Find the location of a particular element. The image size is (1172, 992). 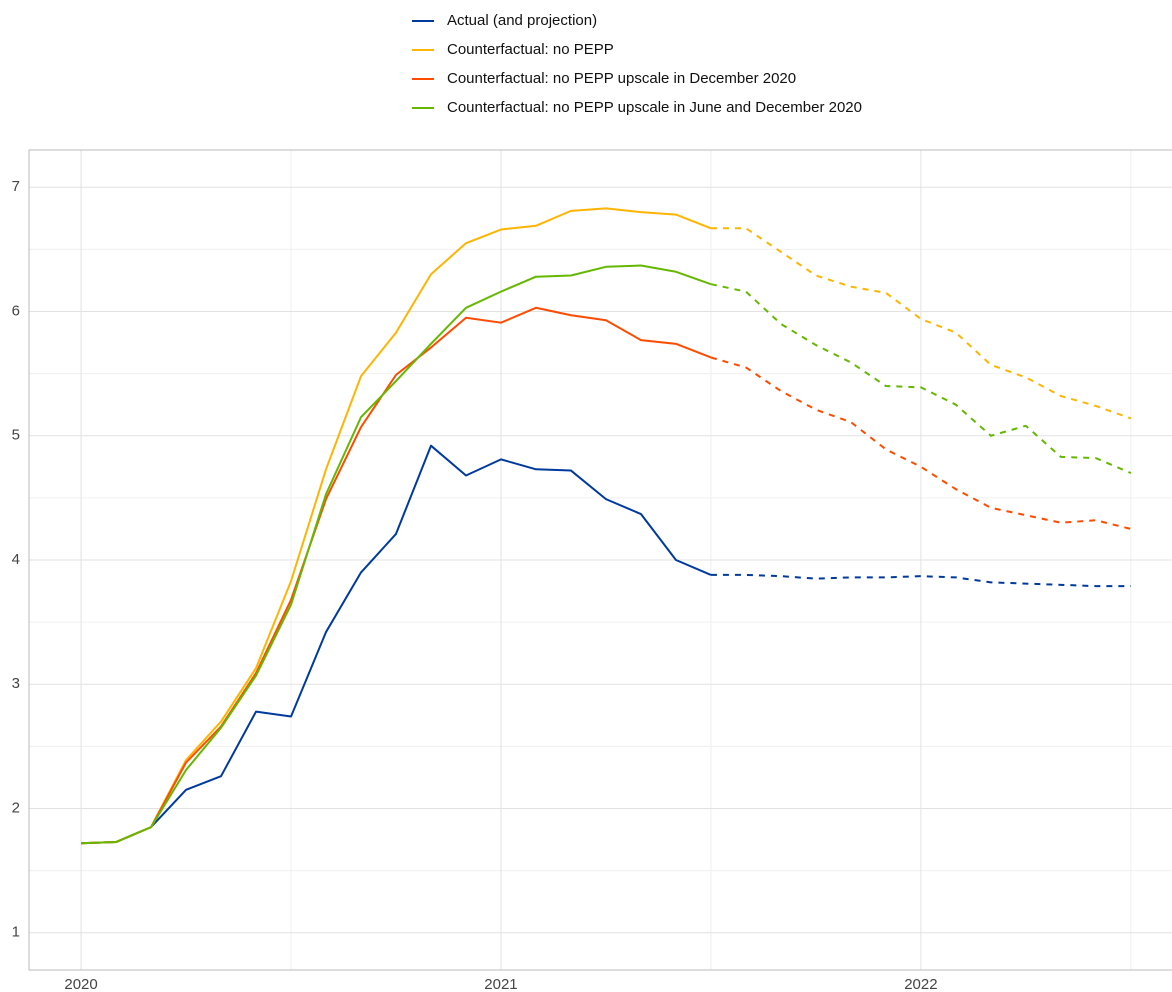

y-tick-label: 4 is located at coordinates (16, 559).